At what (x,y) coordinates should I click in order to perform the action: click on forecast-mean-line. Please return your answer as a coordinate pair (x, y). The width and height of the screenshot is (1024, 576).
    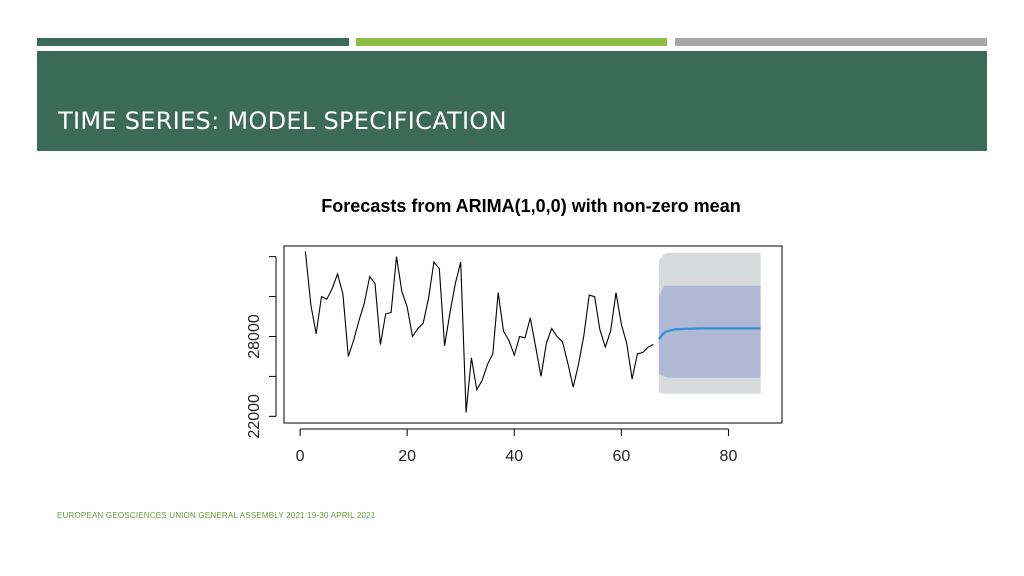
    Looking at the image, I should click on (709, 333).